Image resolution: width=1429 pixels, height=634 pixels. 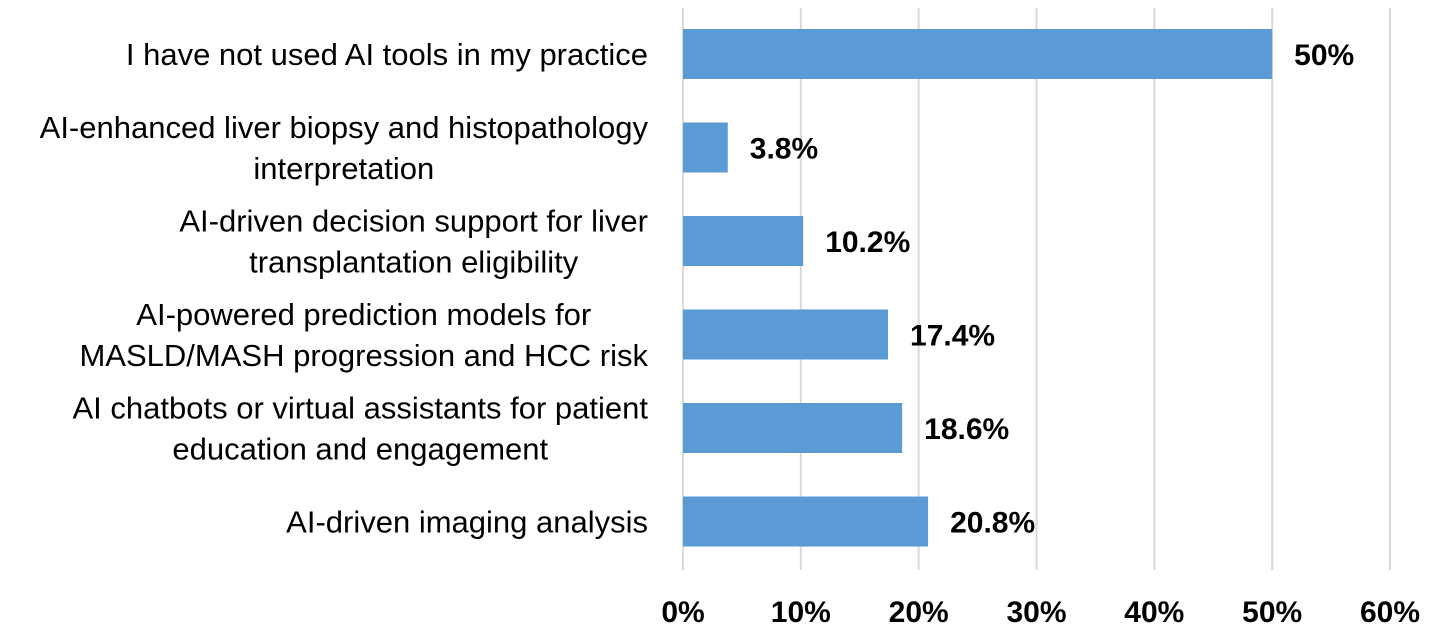 What do you see at coordinates (1154, 612) in the screenshot?
I see `x-tick-label: 40%` at bounding box center [1154, 612].